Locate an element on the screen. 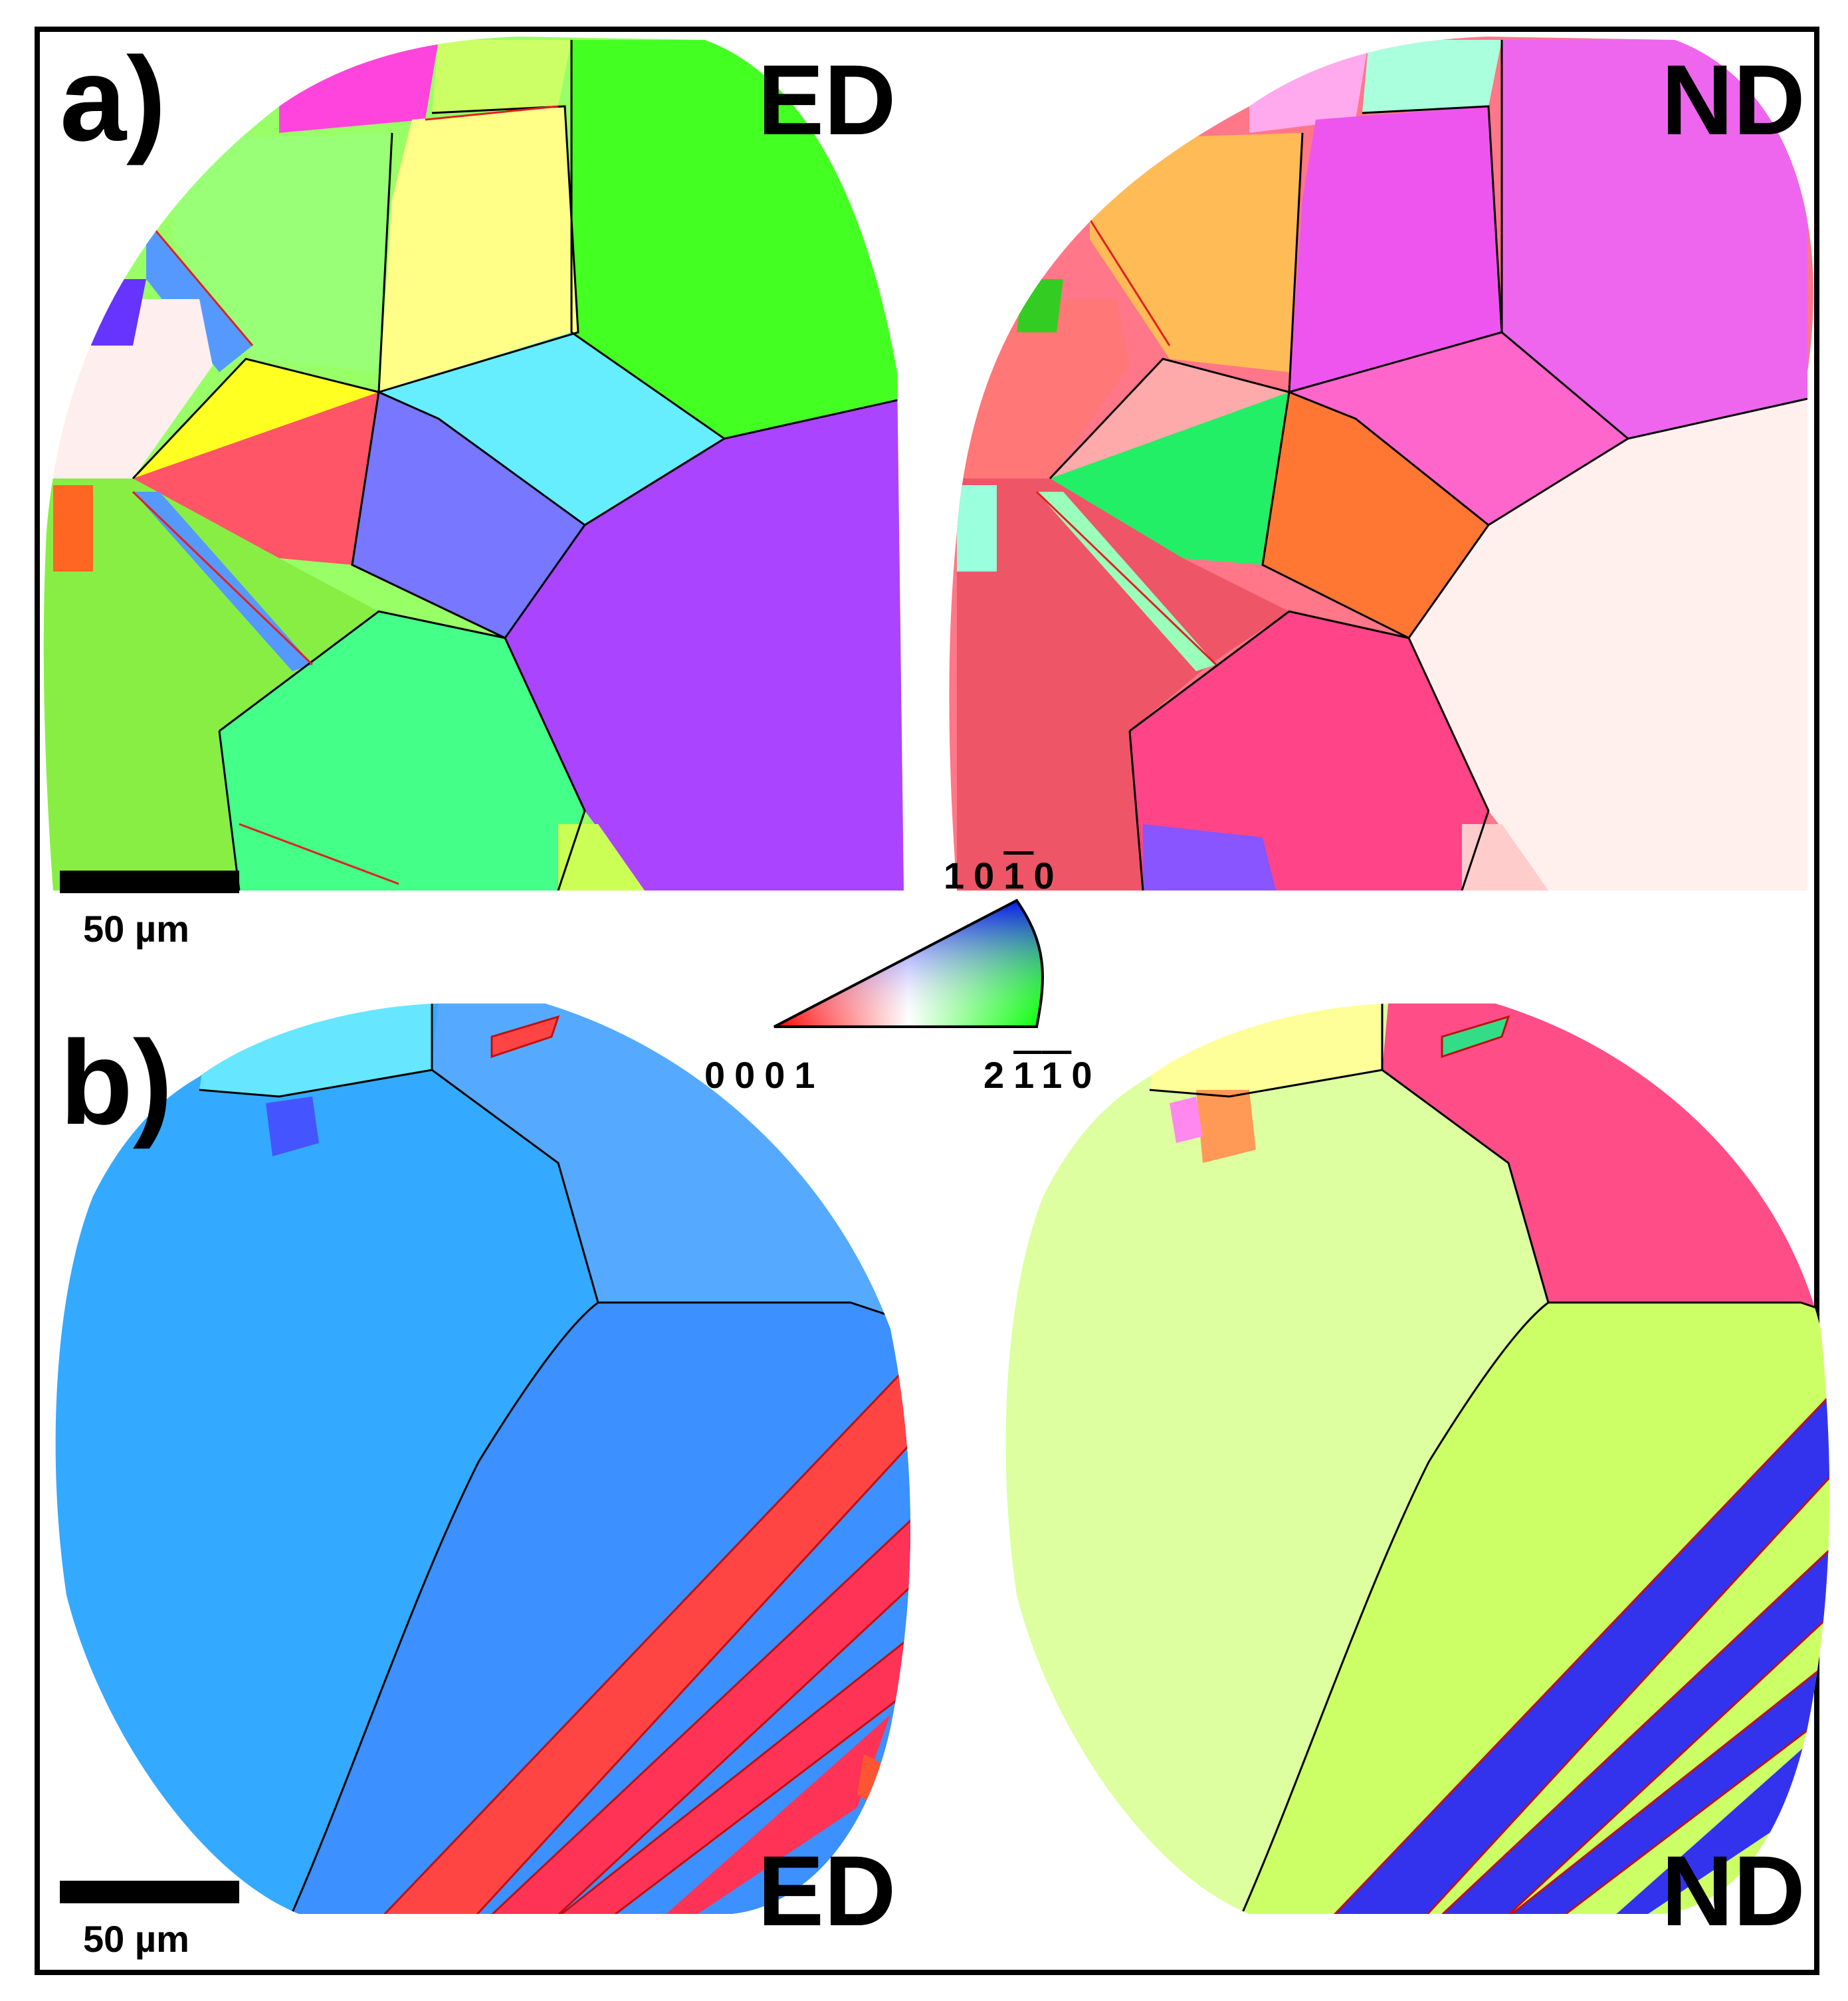  ipf-label-prism1-post: 0 is located at coordinates (1048, 875).